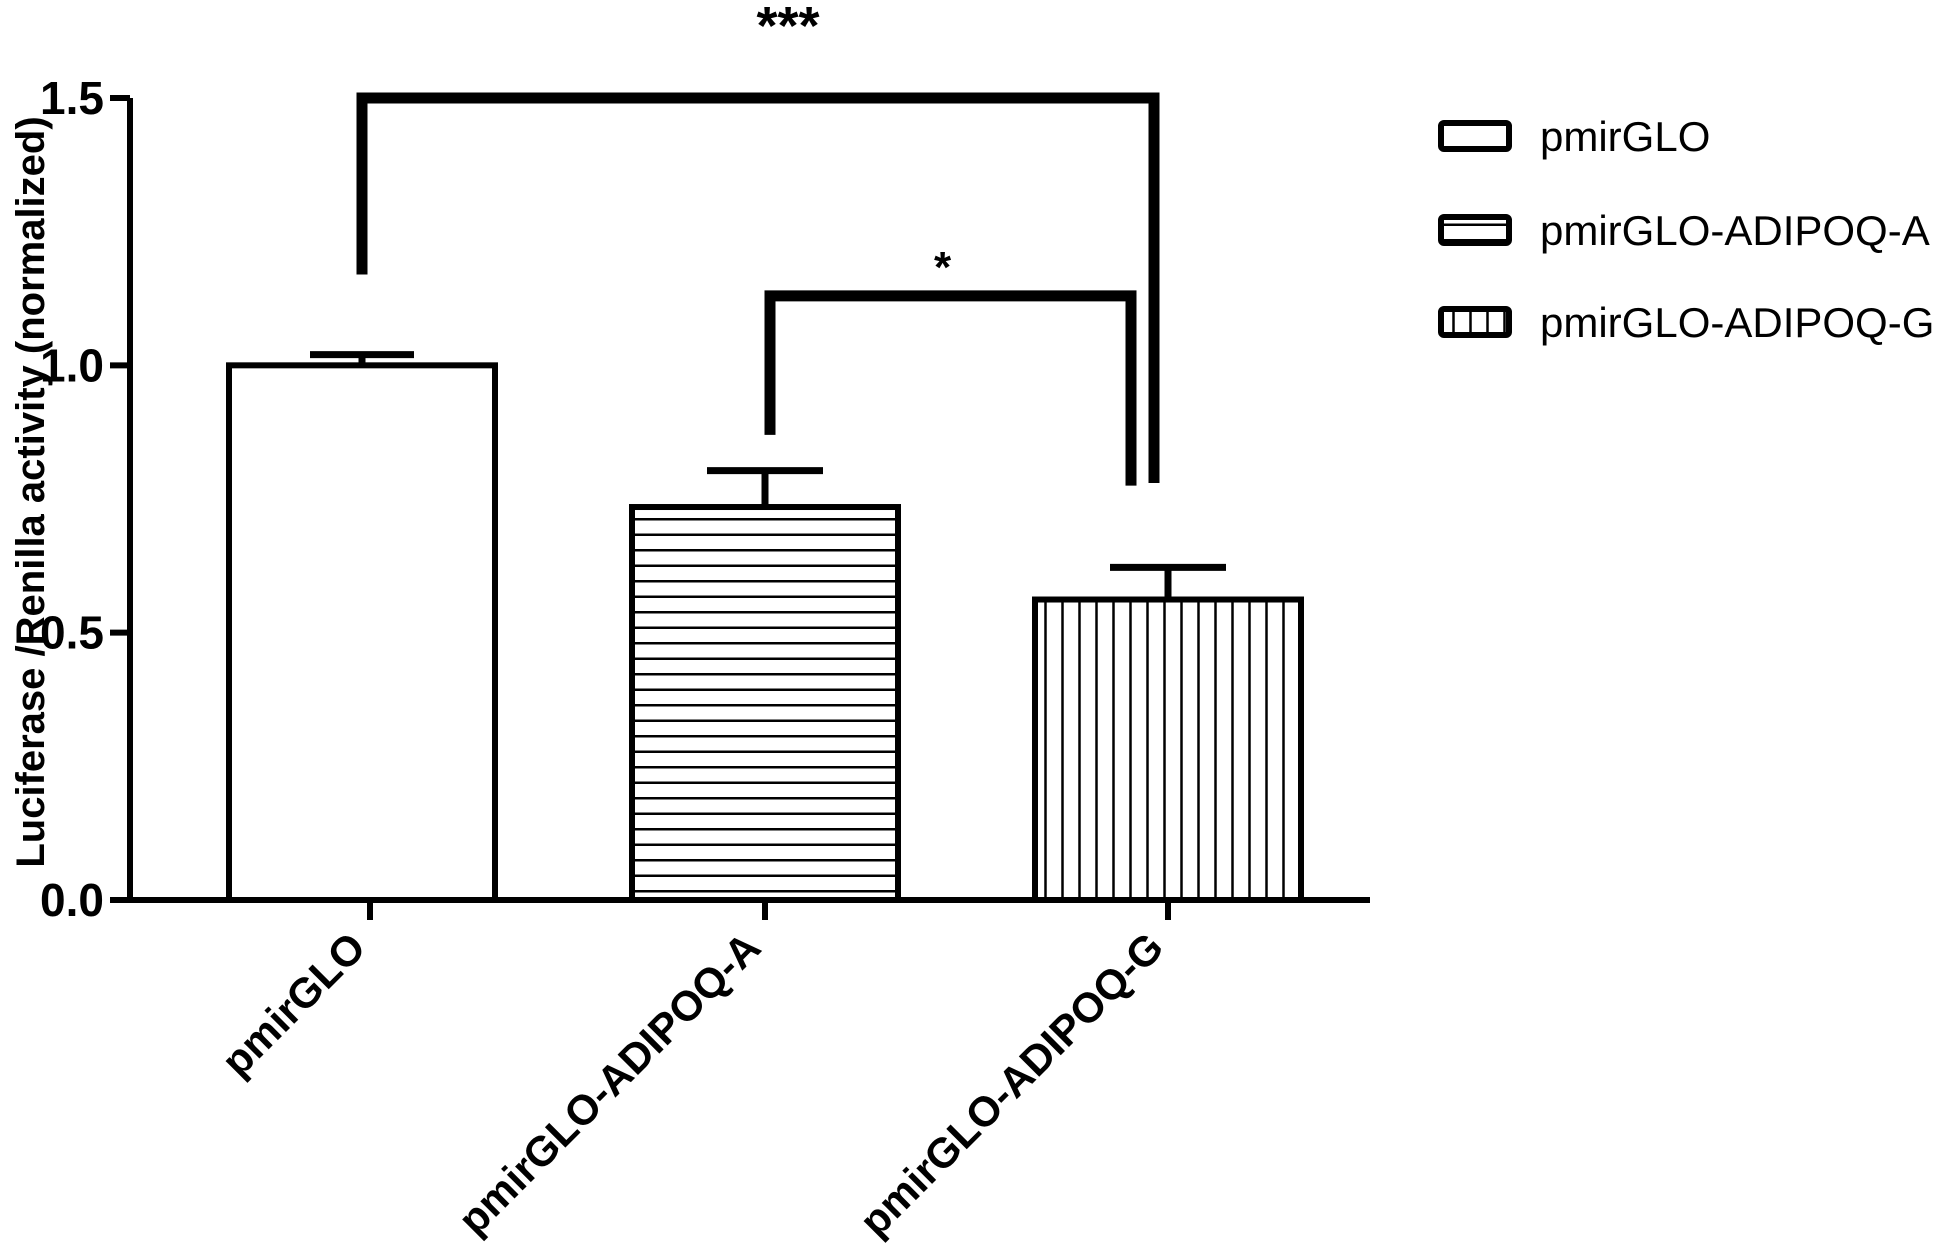 The width and height of the screenshot is (1937, 1253). What do you see at coordinates (1625, 136) in the screenshot?
I see `legend-label: pmirGLO` at bounding box center [1625, 136].